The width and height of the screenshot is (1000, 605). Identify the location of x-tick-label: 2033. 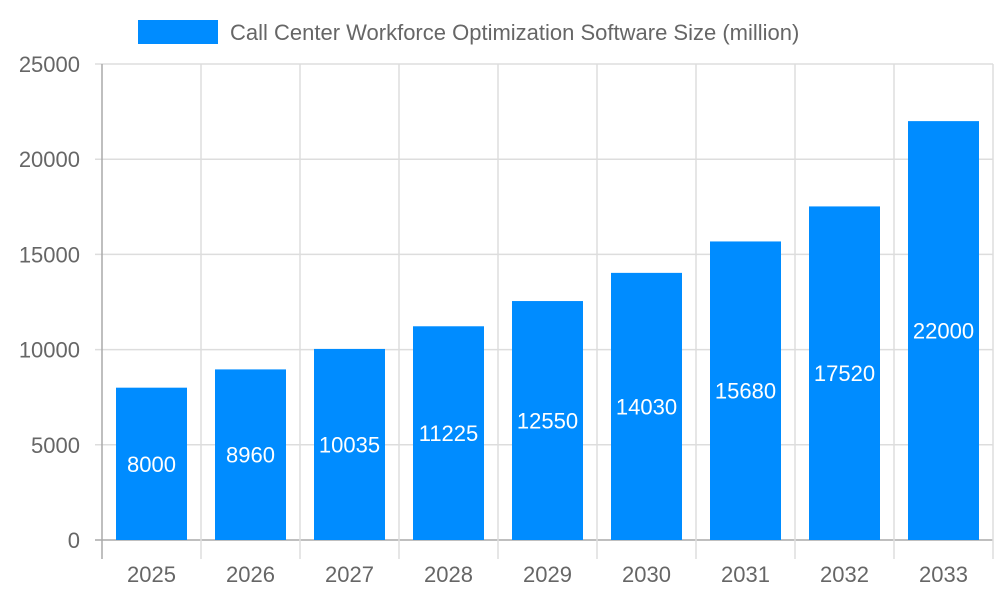
(943, 574).